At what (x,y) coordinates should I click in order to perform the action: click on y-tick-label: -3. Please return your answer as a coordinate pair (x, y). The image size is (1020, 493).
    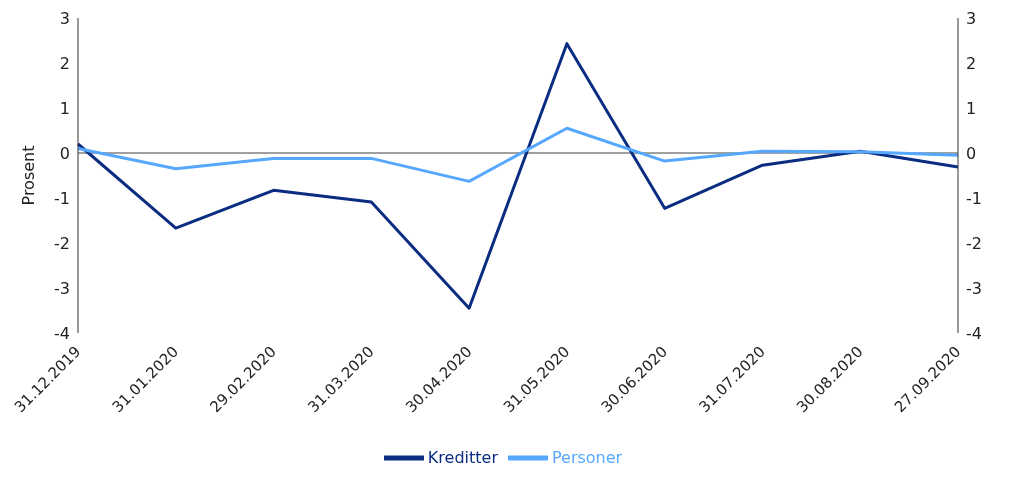
    Looking at the image, I should click on (62, 288).